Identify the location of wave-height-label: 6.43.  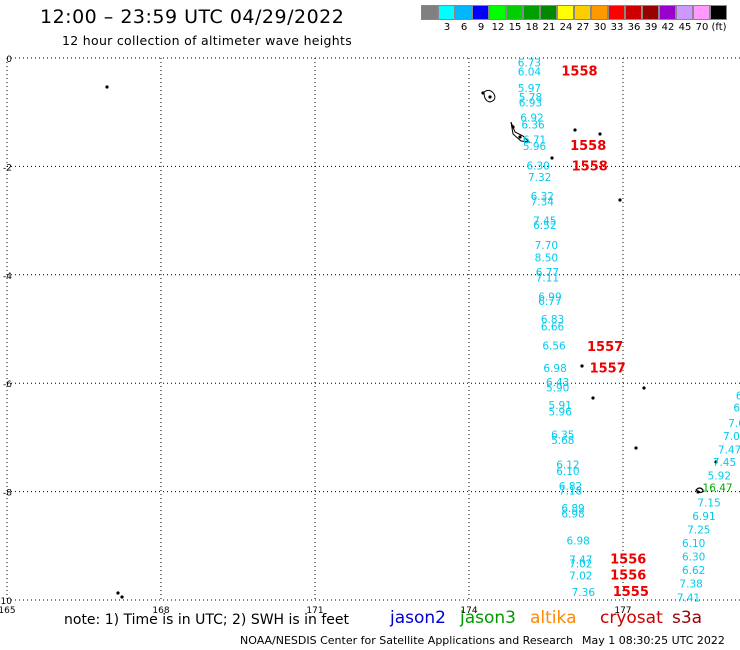
(557, 383).